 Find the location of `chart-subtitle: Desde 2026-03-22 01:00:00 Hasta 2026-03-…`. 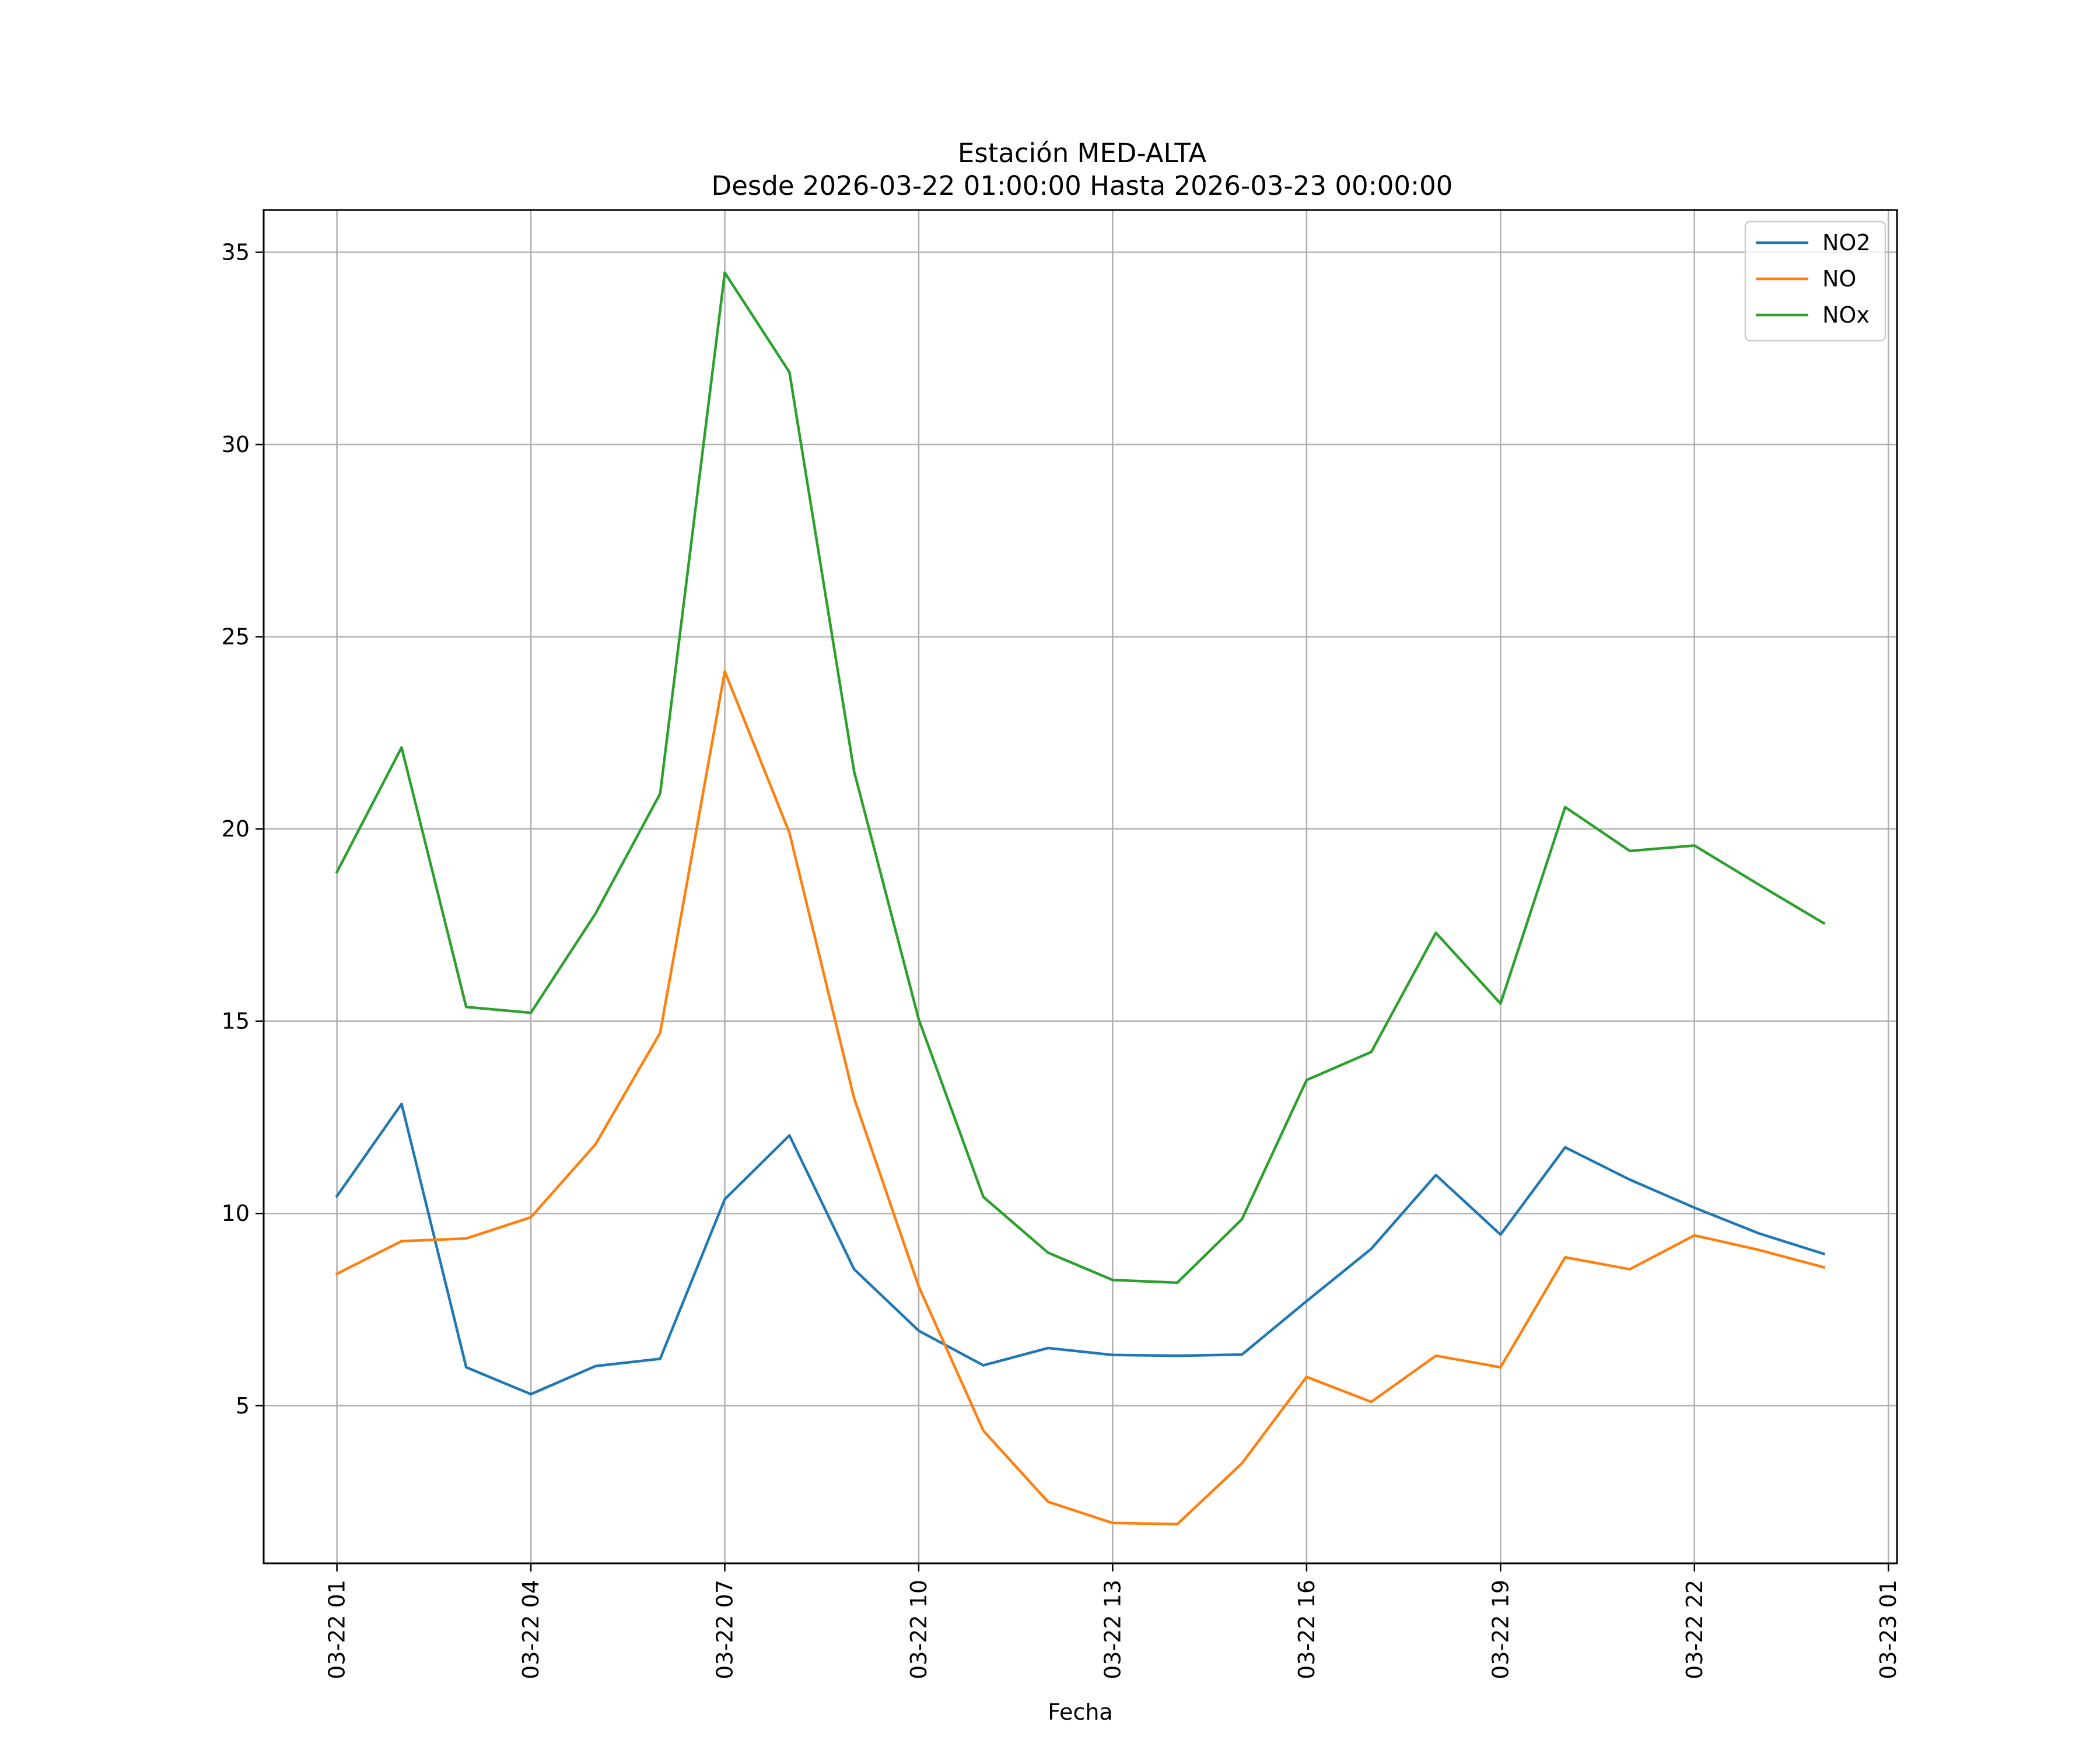

chart-subtitle: Desde 2026-03-22 01:00:00 Hasta 2026-03-… is located at coordinates (1082, 185).